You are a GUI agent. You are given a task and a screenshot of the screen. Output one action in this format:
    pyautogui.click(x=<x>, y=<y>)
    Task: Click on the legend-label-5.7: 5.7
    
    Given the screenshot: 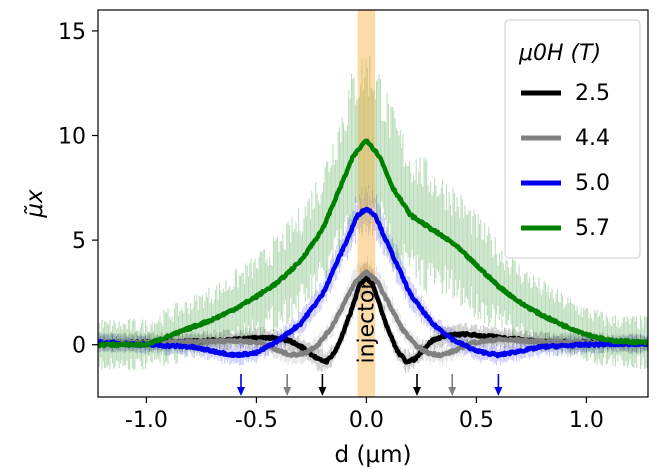 What is the action you would take?
    pyautogui.click(x=592, y=228)
    